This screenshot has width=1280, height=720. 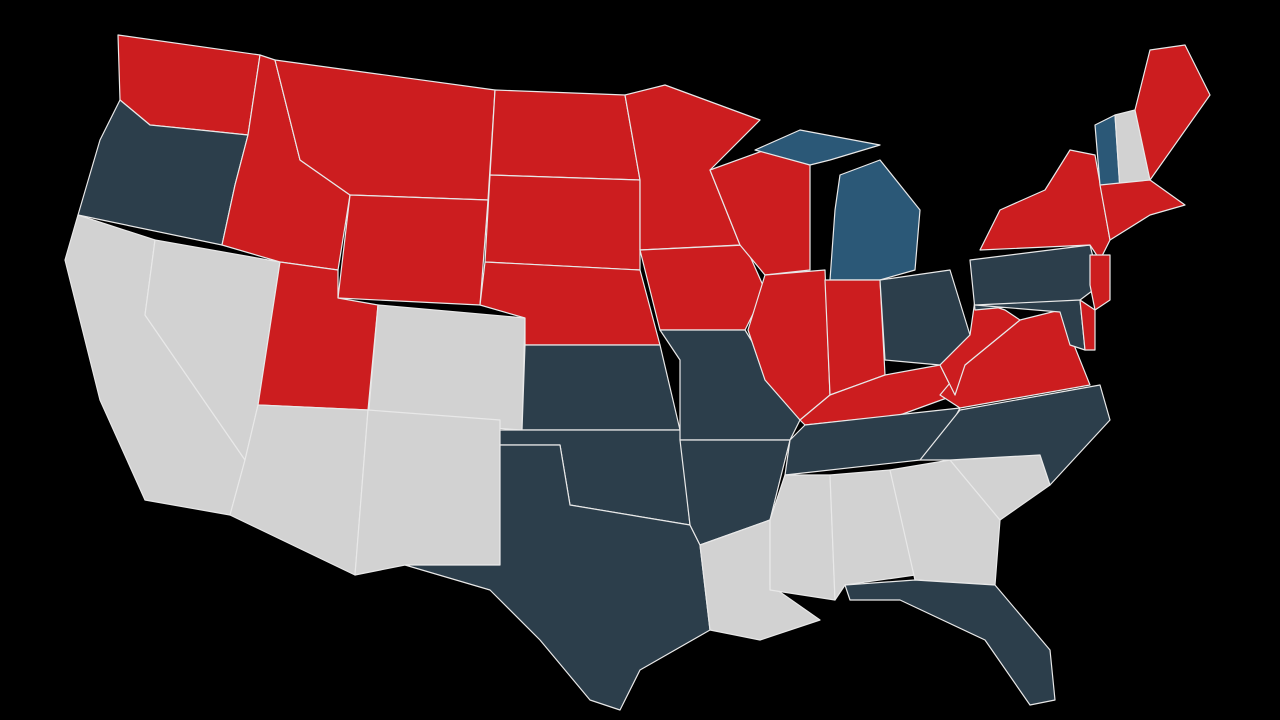 What do you see at coordinates (1035, 277) in the screenshot?
I see `pennsylvania` at bounding box center [1035, 277].